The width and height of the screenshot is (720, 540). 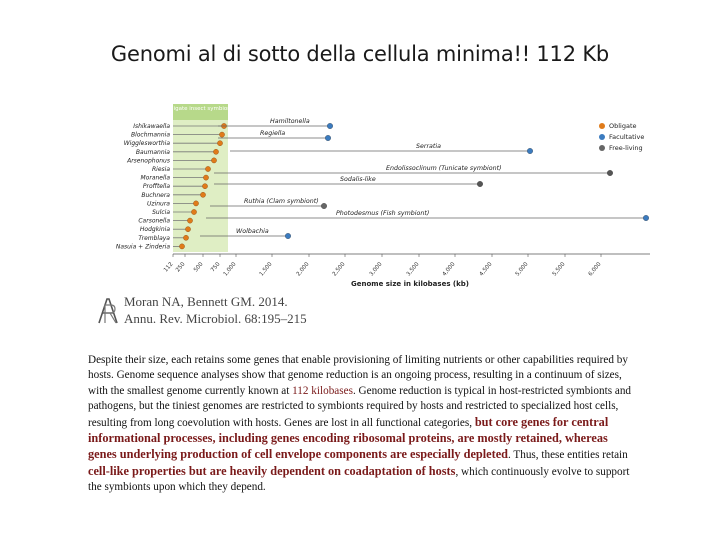 I want to click on legend-facultative-label: Facultative, so click(x=626, y=137).